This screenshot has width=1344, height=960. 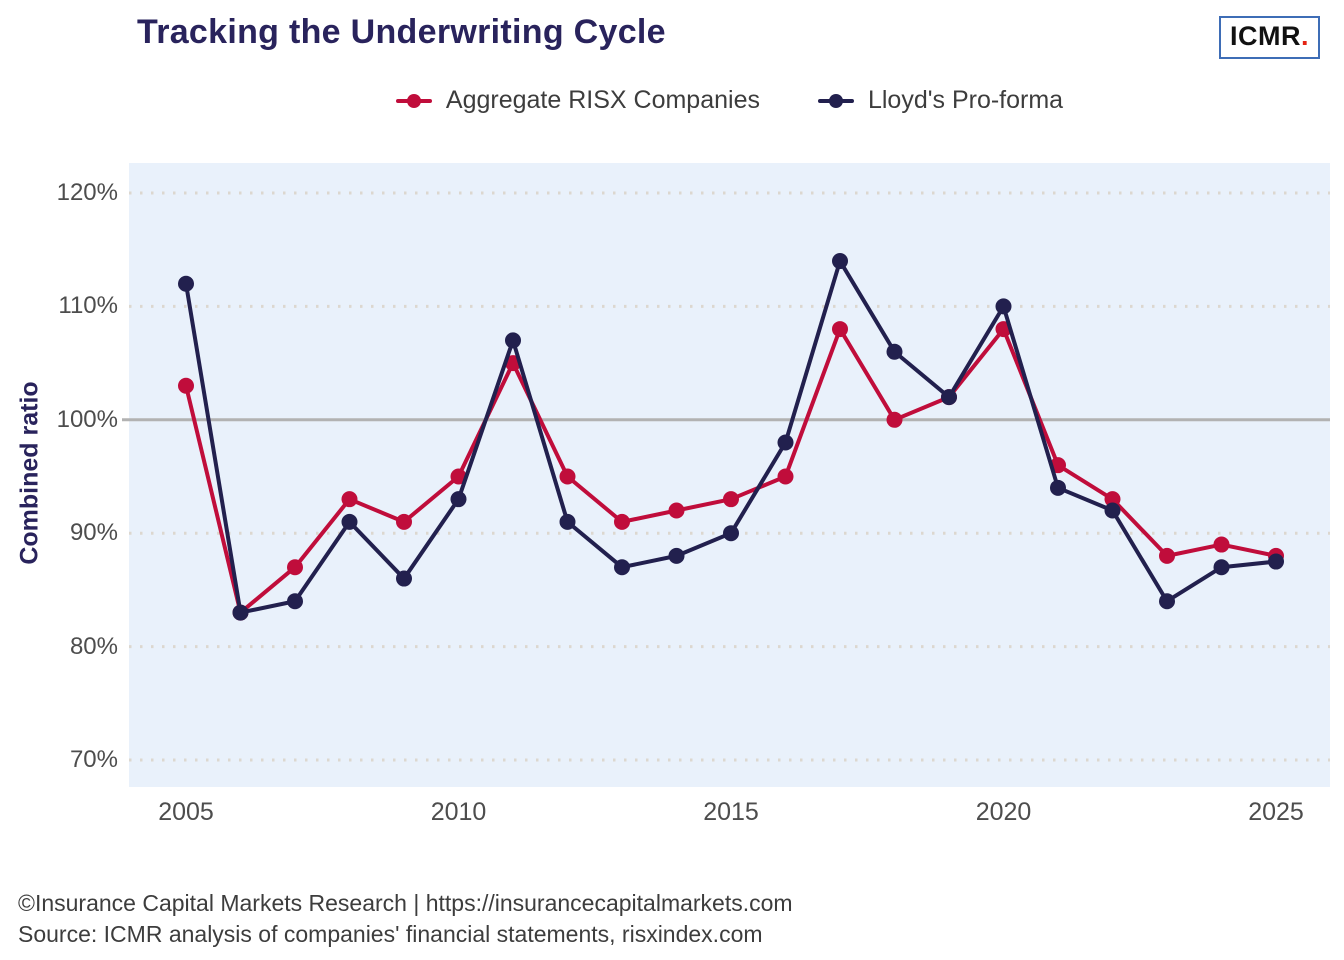 What do you see at coordinates (88, 306) in the screenshot?
I see `y-tick-label: 110%` at bounding box center [88, 306].